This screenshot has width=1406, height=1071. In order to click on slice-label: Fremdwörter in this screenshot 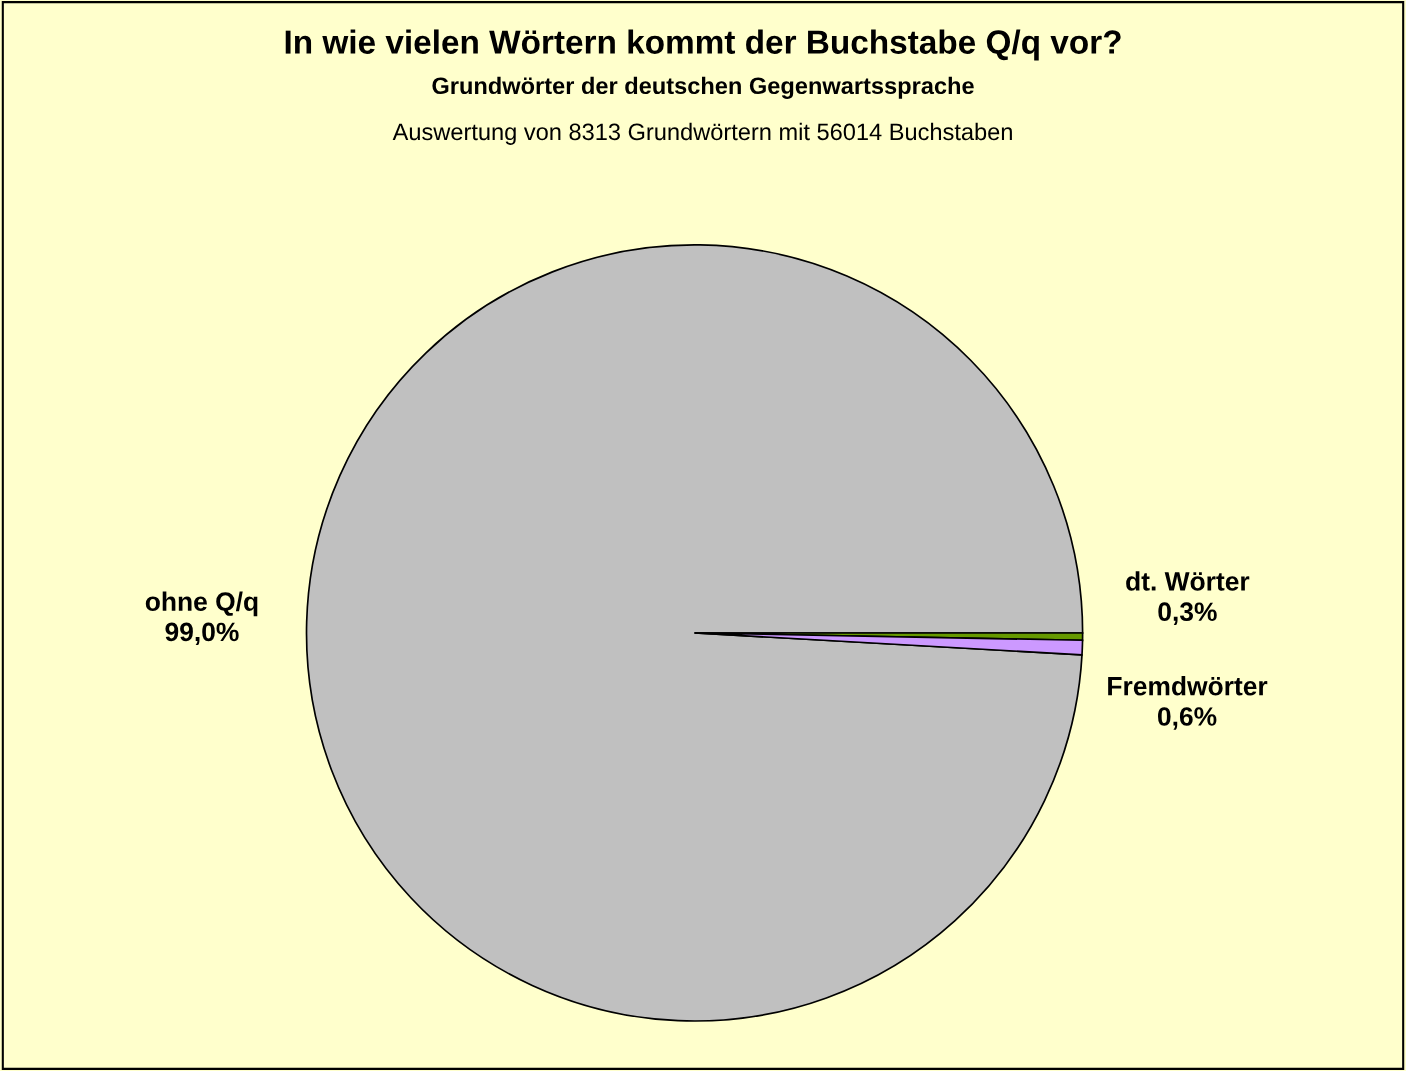, I will do `click(1188, 686)`.